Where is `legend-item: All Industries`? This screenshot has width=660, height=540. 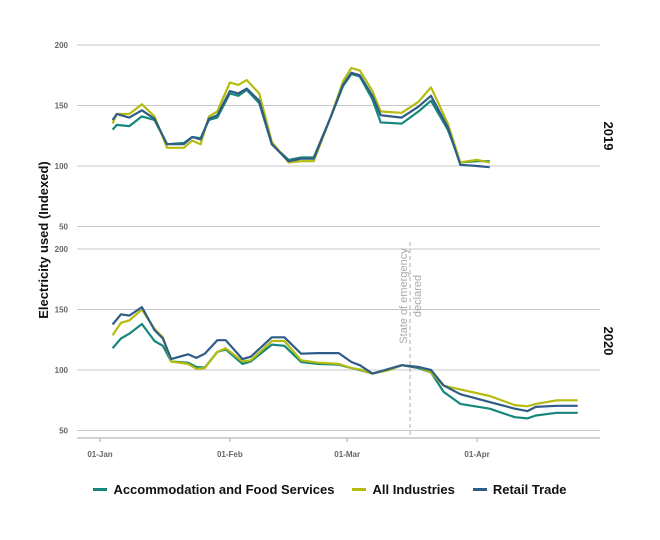
legend-item: All Industries is located at coordinates (403, 489).